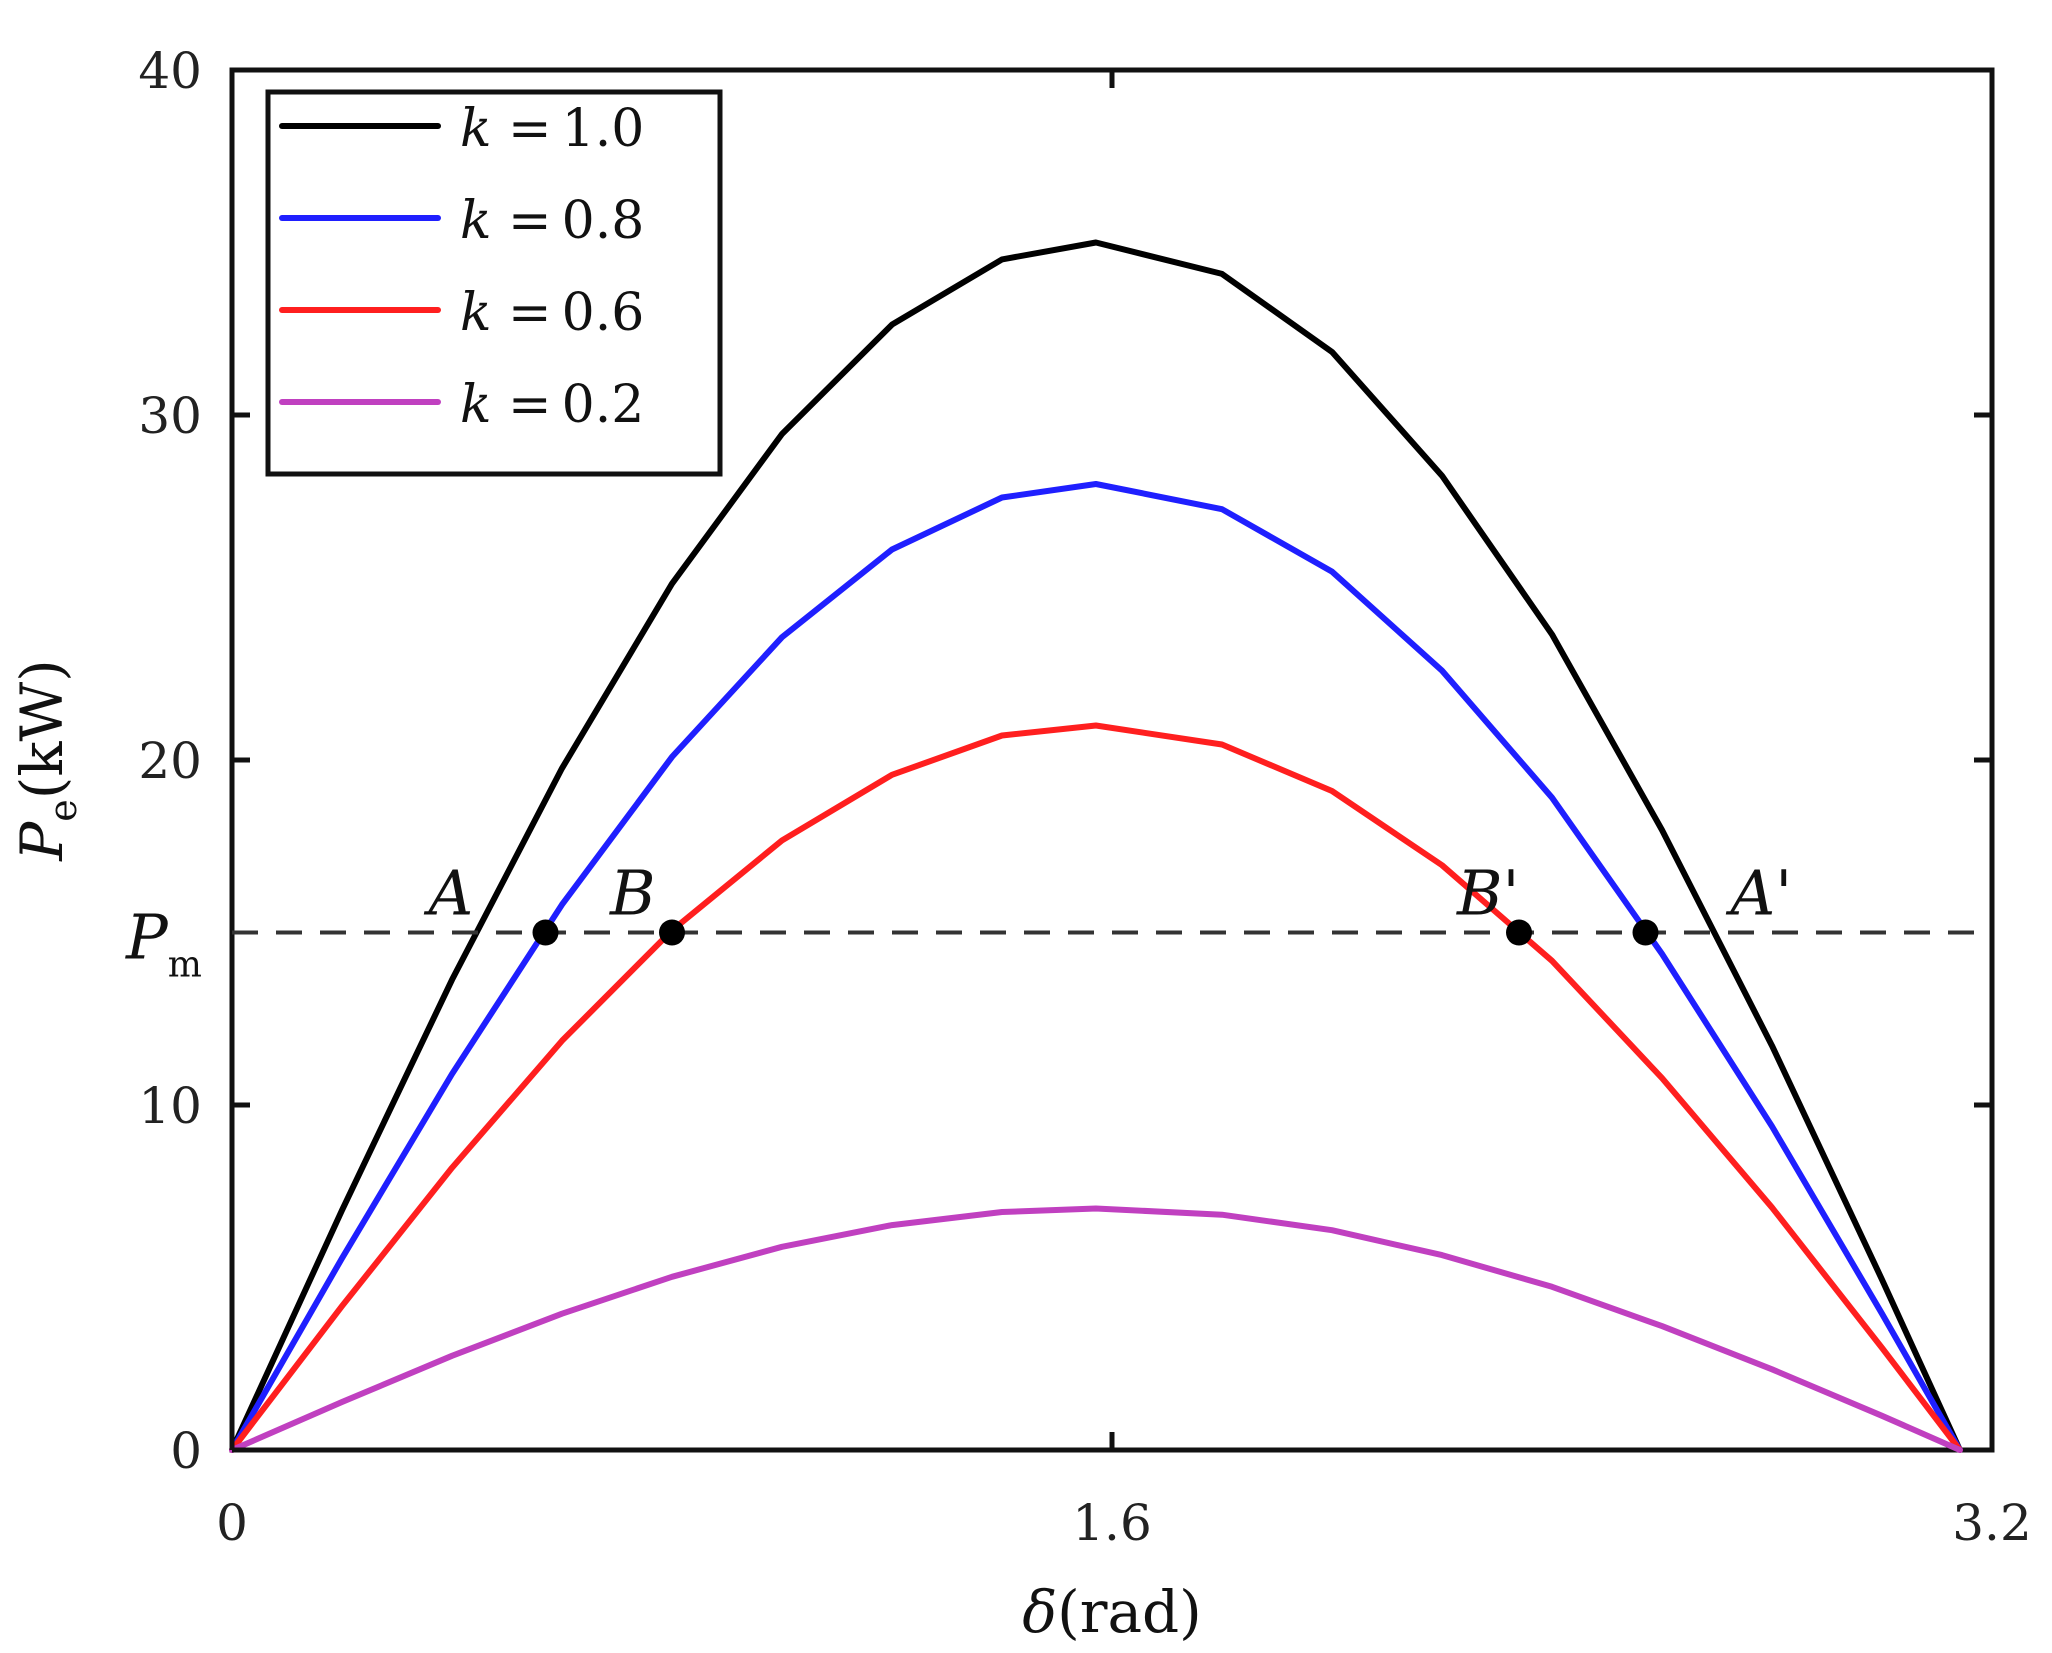 The image size is (2052, 1653). I want to click on legend: k = 1.0k = 0.8k = 0.6k = 0.2, so click(494, 283).